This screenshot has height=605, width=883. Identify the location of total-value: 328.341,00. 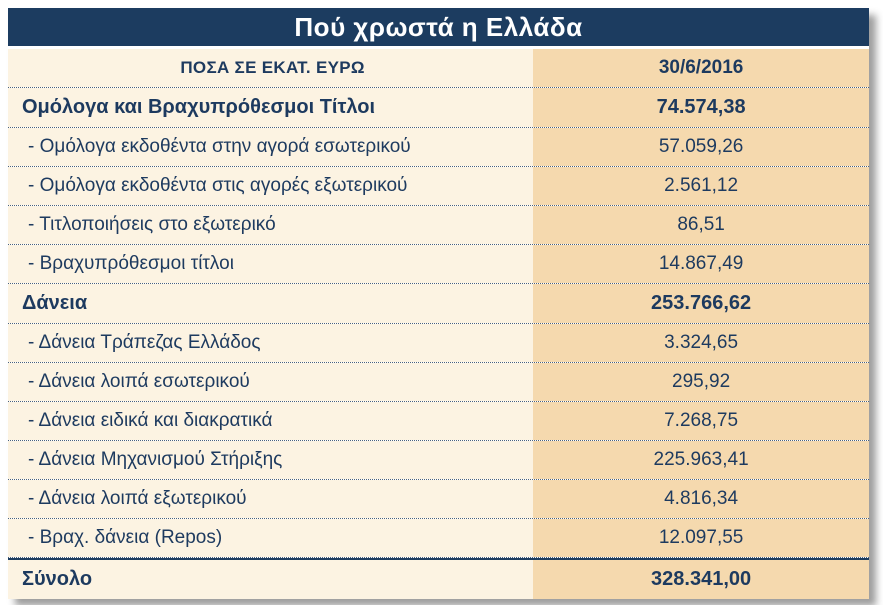
(701, 579).